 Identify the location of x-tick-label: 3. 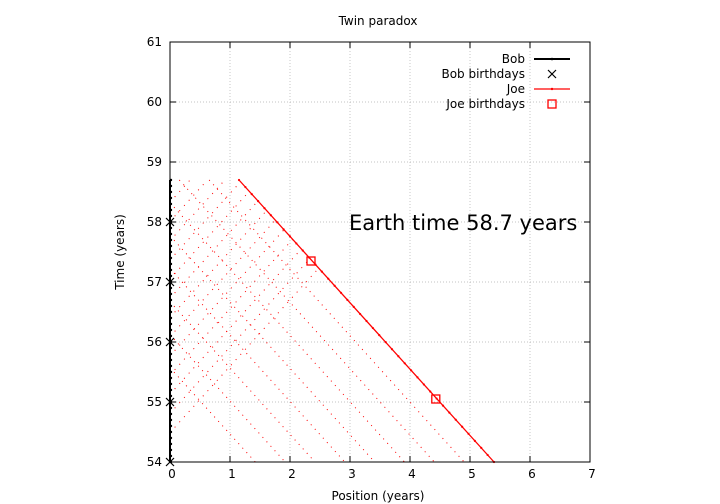
(352, 474).